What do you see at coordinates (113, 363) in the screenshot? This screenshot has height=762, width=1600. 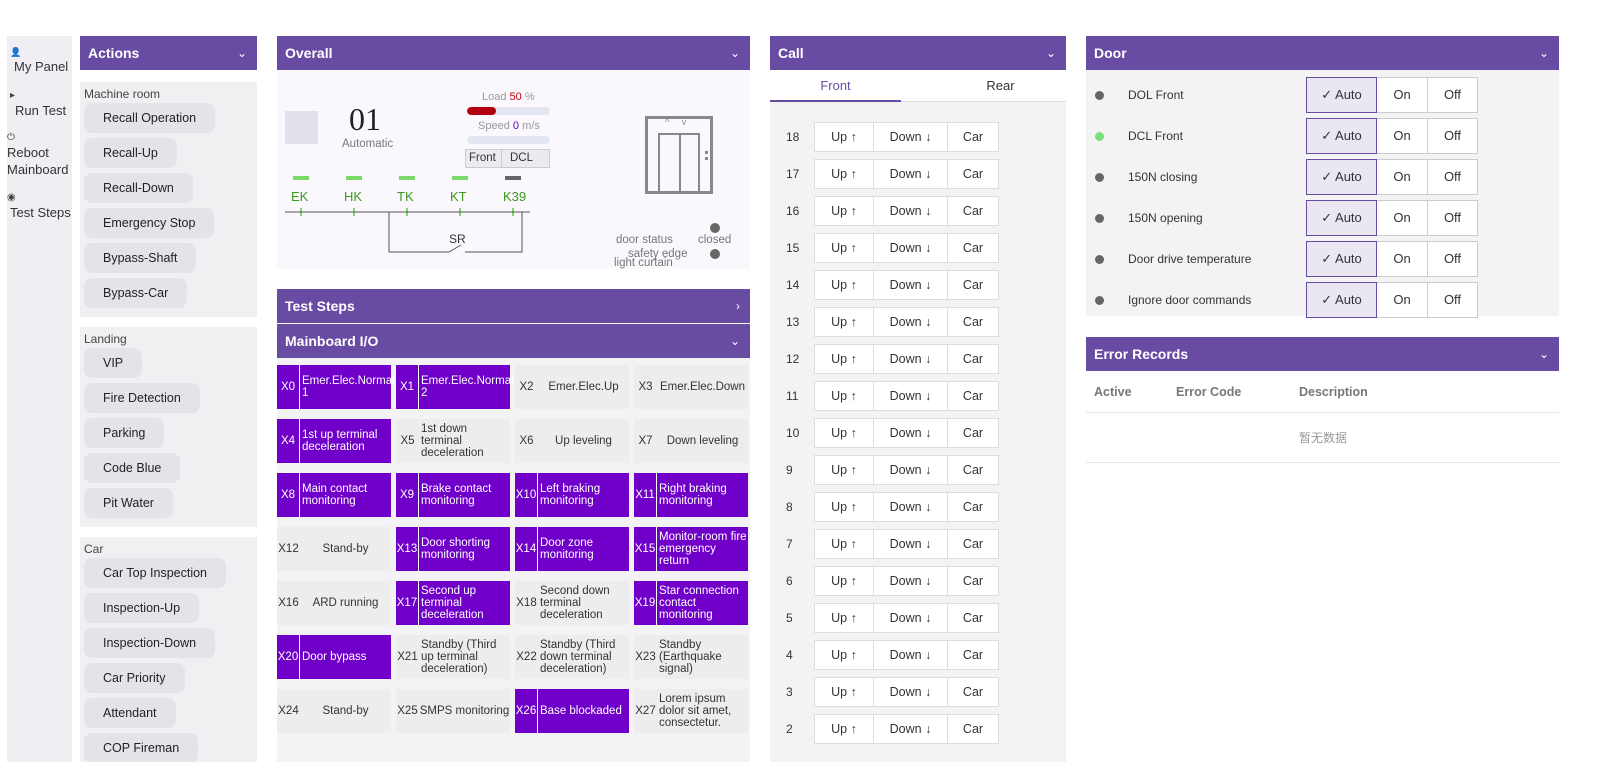 I see `vip-button: VIP` at bounding box center [113, 363].